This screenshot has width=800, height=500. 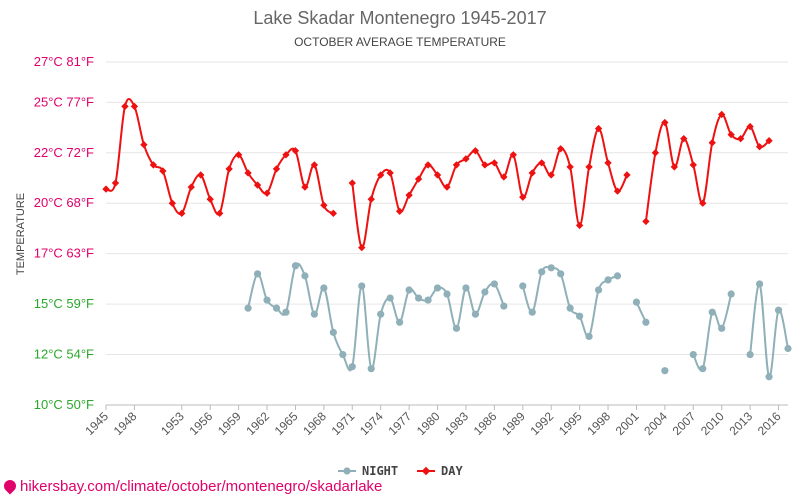 What do you see at coordinates (96, 423) in the screenshot?
I see `x-tick-label: 1945` at bounding box center [96, 423].